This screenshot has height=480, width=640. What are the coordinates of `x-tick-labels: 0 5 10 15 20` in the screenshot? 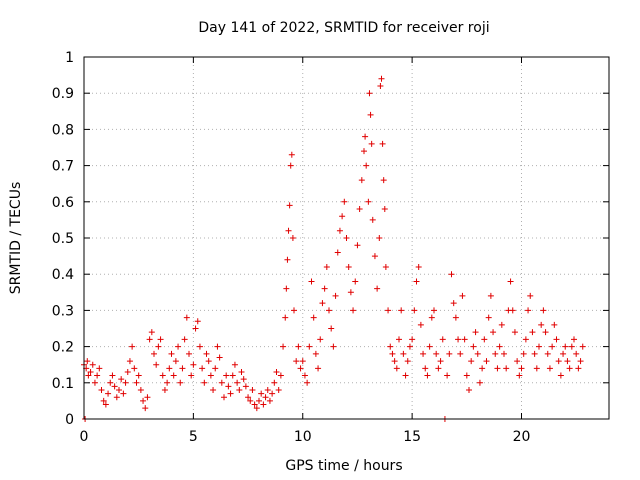 It's located at (305, 437).